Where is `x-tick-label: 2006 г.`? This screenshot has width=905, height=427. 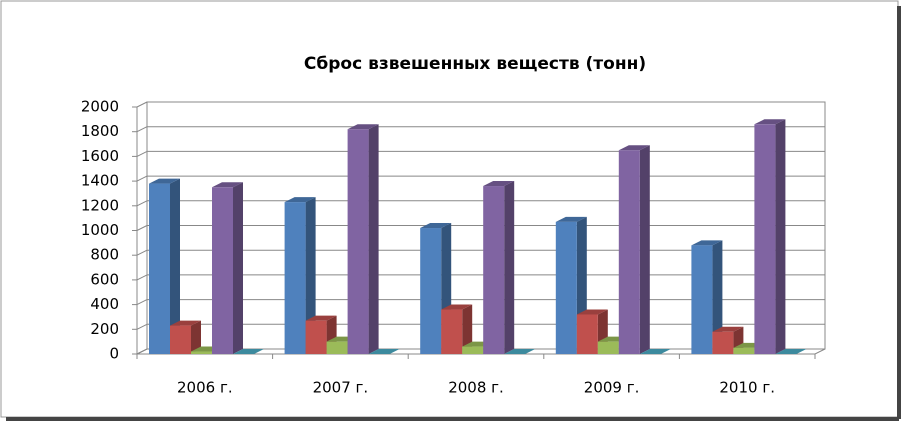 x-tick-label: 2006 г. is located at coordinates (205, 388).